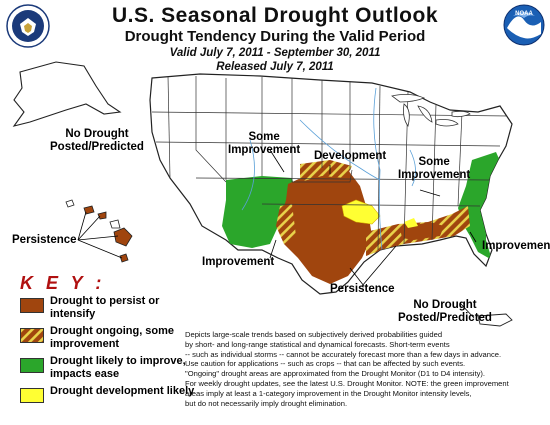 The width and height of the screenshot is (550, 425). What do you see at coordinates (67, 94) in the screenshot?
I see `alaska-shape` at bounding box center [67, 94].